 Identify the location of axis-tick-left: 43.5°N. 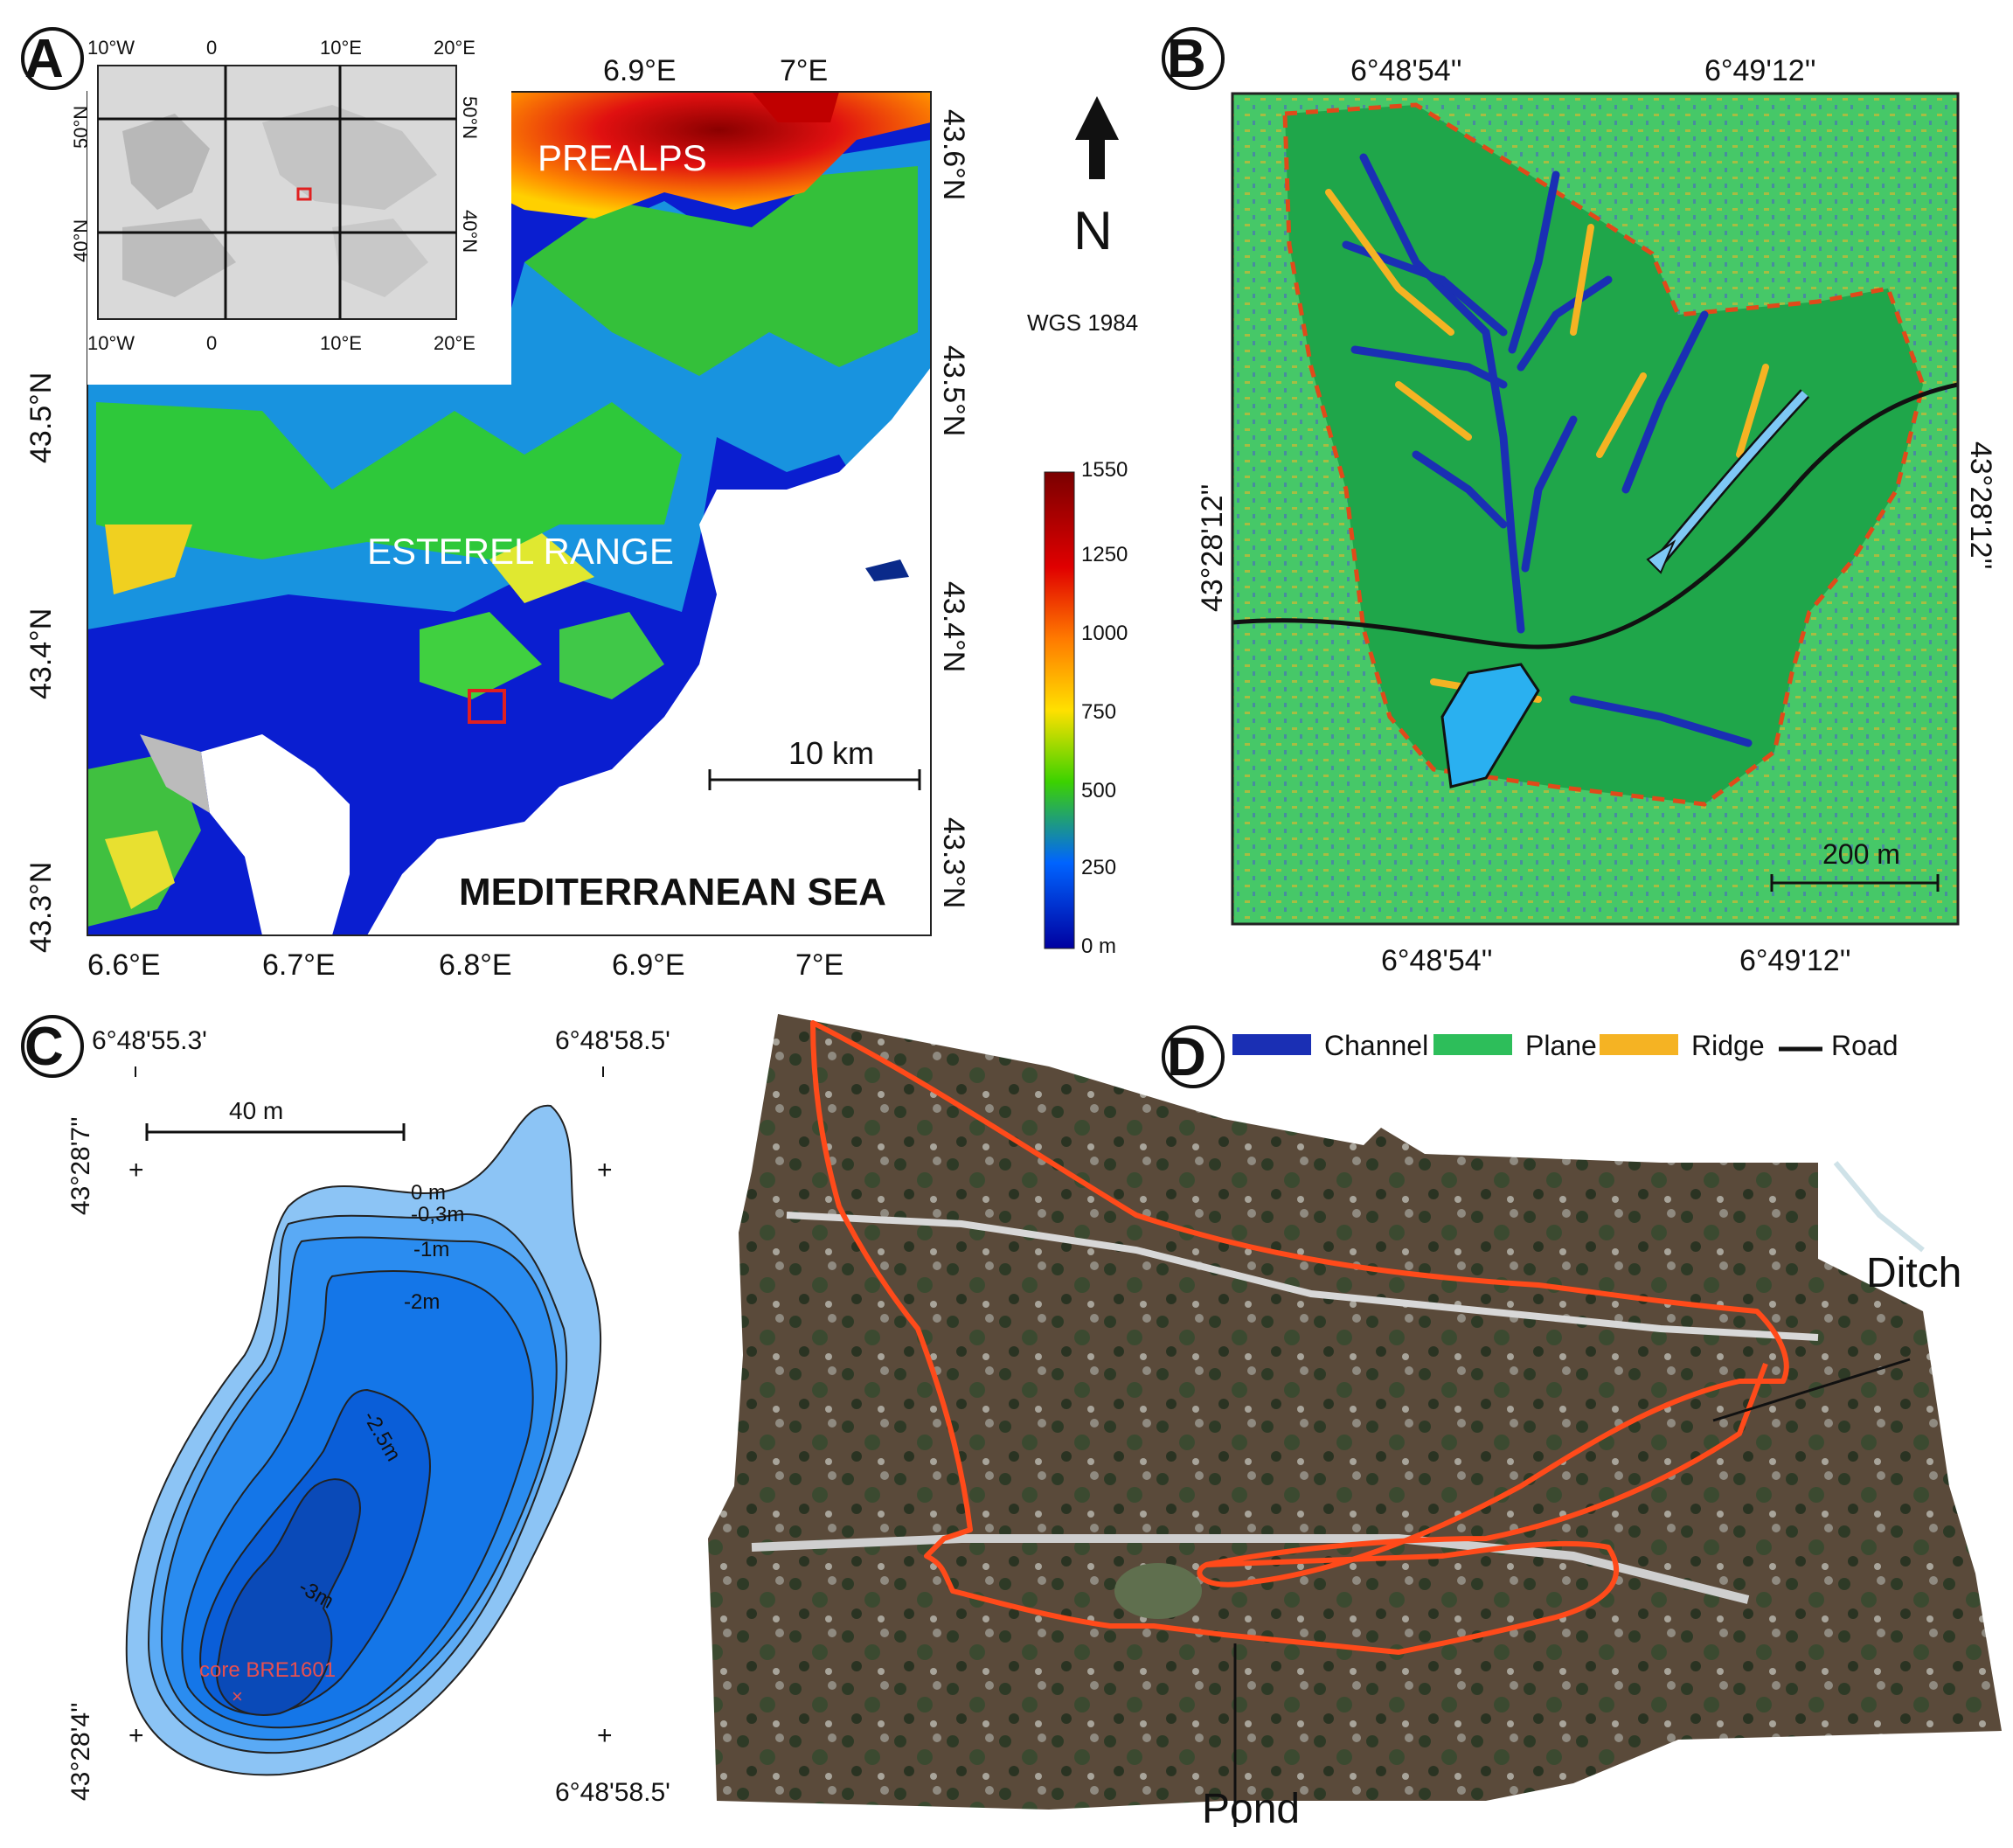
(41, 418).